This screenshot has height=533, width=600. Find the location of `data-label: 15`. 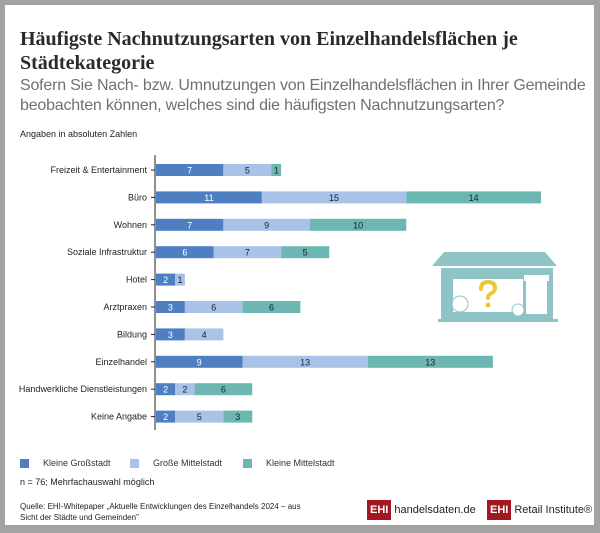

data-label: 15 is located at coordinates (334, 198).